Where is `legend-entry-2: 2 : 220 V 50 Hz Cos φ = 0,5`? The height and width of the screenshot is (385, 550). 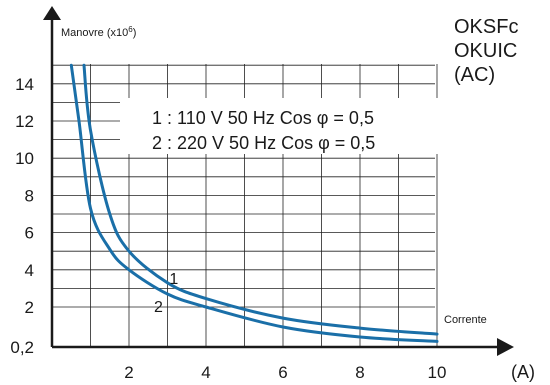 legend-entry-2: 2 : 220 V 50 Hz Cos φ = 0,5 is located at coordinates (263, 143).